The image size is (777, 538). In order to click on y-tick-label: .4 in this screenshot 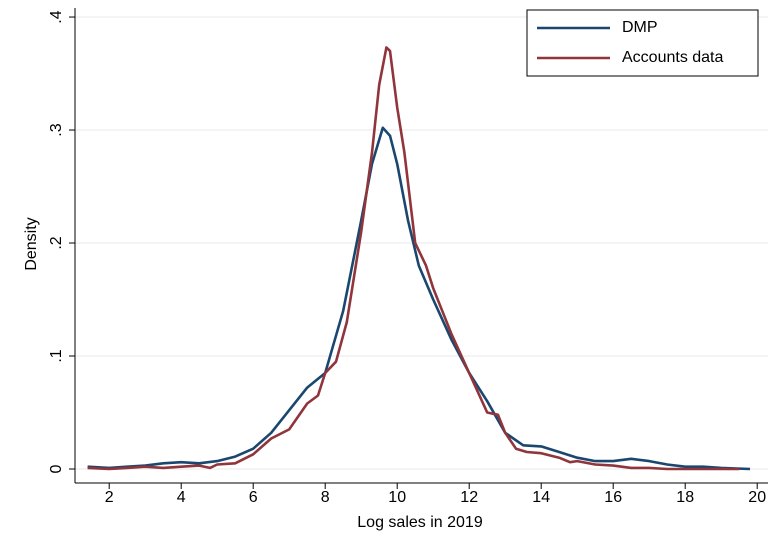, I will do `click(56, 16)`.